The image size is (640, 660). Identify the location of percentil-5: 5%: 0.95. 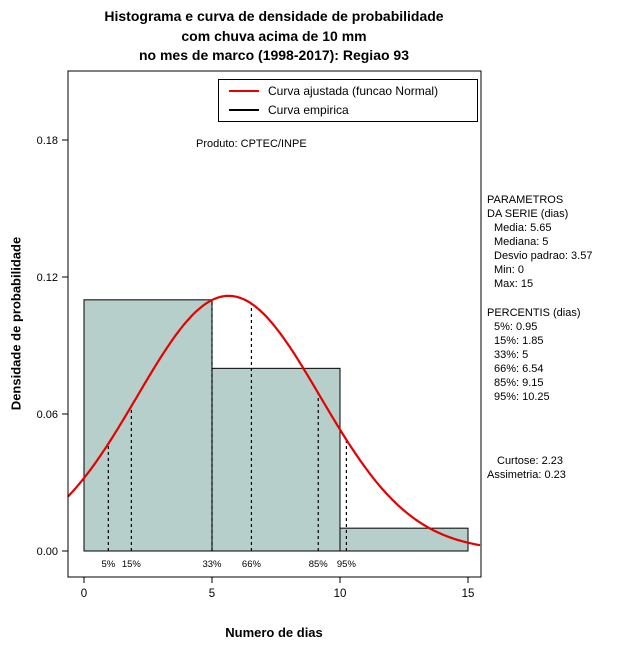
(516, 327).